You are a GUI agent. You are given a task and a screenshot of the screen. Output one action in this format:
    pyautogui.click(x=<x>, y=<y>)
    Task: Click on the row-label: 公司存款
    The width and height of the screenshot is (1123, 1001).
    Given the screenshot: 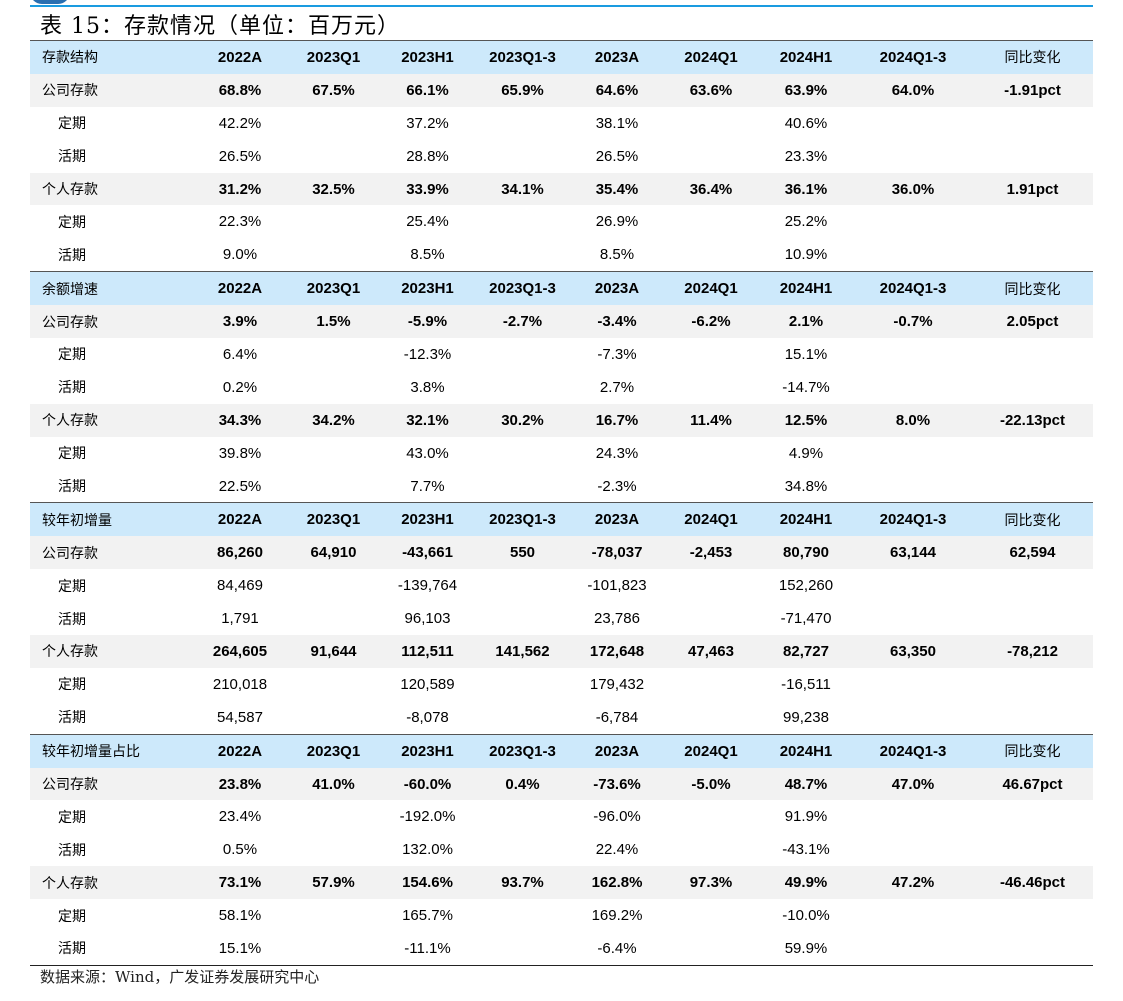 What is the action you would take?
    pyautogui.click(x=111, y=322)
    